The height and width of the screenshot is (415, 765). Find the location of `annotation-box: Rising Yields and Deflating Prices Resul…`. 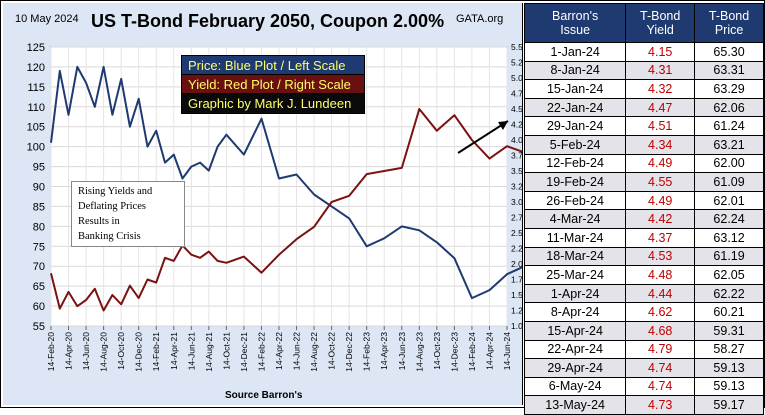

annotation-box: Rising Yields and Deflating Prices Resul… is located at coordinates (128, 214).